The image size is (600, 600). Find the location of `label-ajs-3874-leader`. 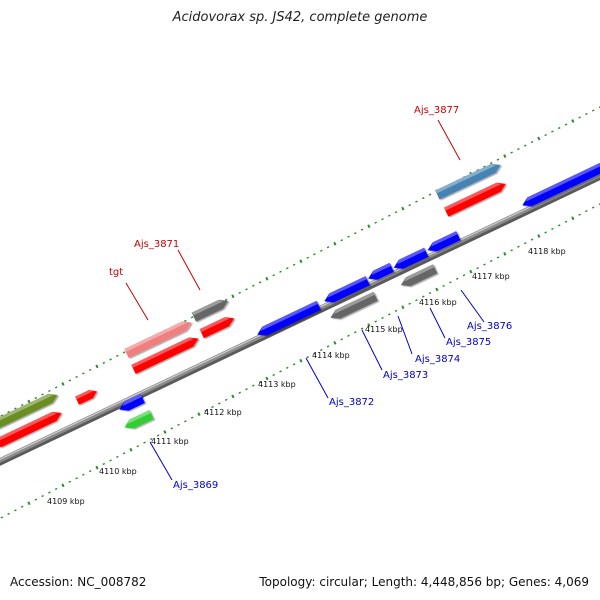

label-ajs-3874-leader is located at coordinates (405, 335).